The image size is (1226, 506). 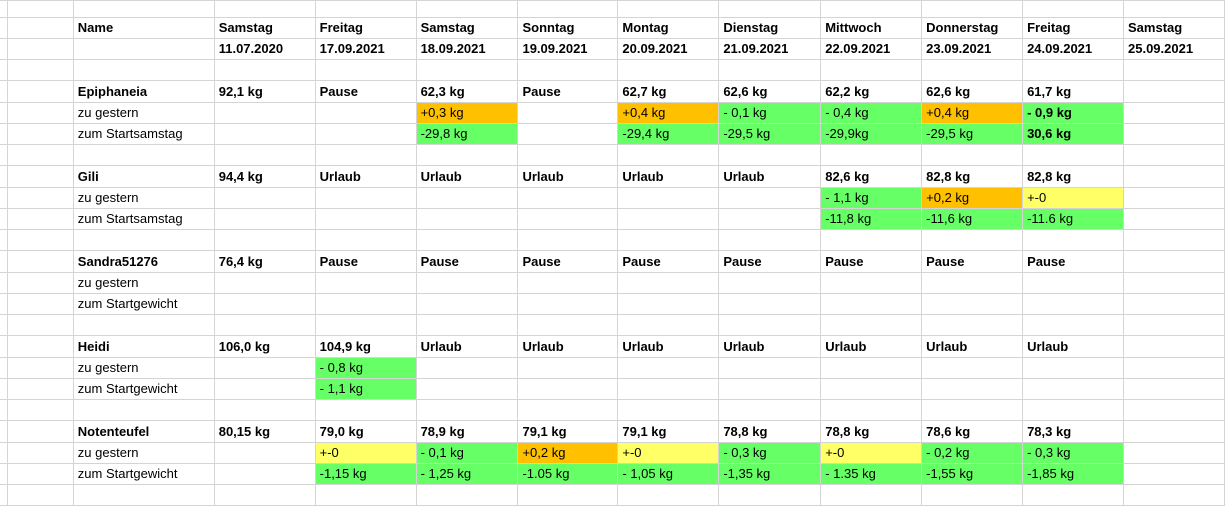 What do you see at coordinates (1073, 453) in the screenshot?
I see `diff-cell: - 0,3 kg` at bounding box center [1073, 453].